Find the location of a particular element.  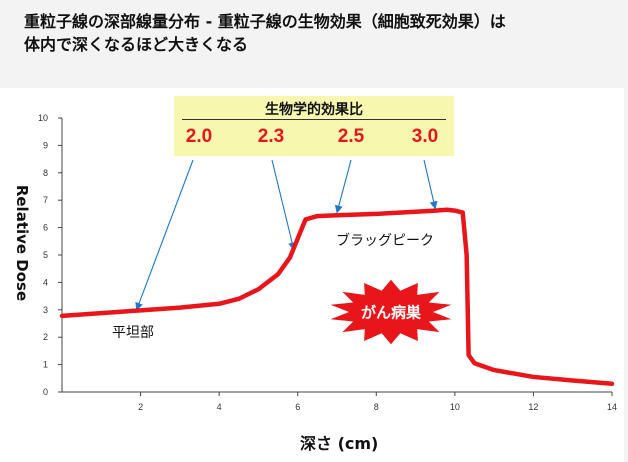

x-tick-label: 12 is located at coordinates (533, 407).